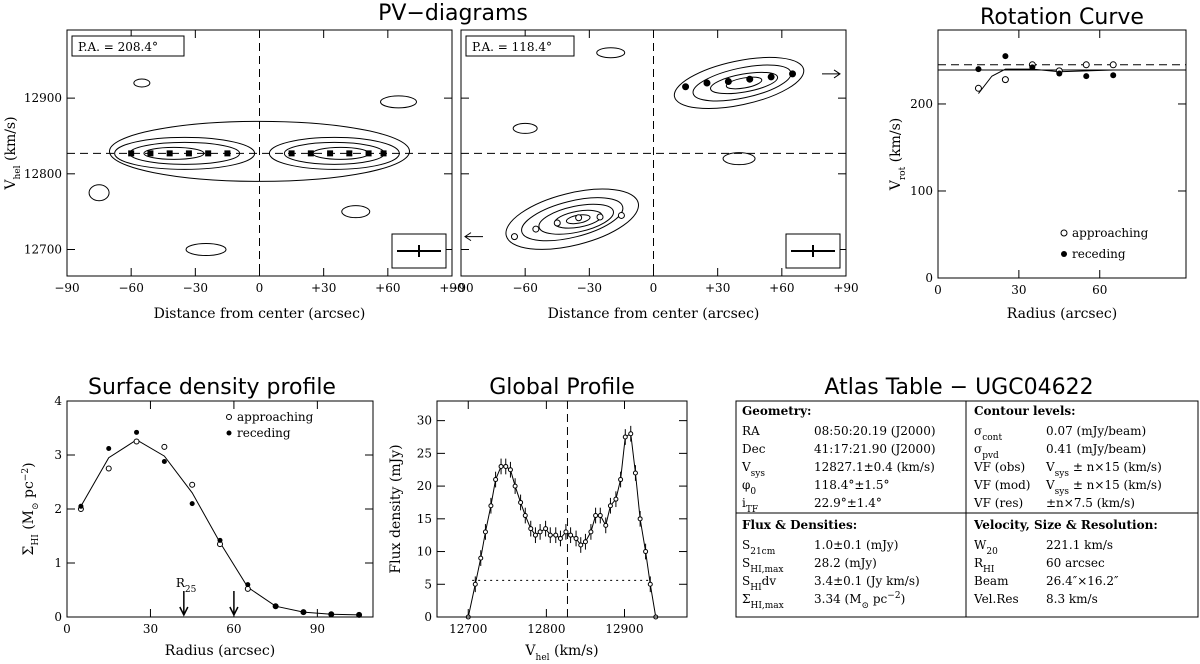  I want to click on pv2-frame, so click(653, 153).